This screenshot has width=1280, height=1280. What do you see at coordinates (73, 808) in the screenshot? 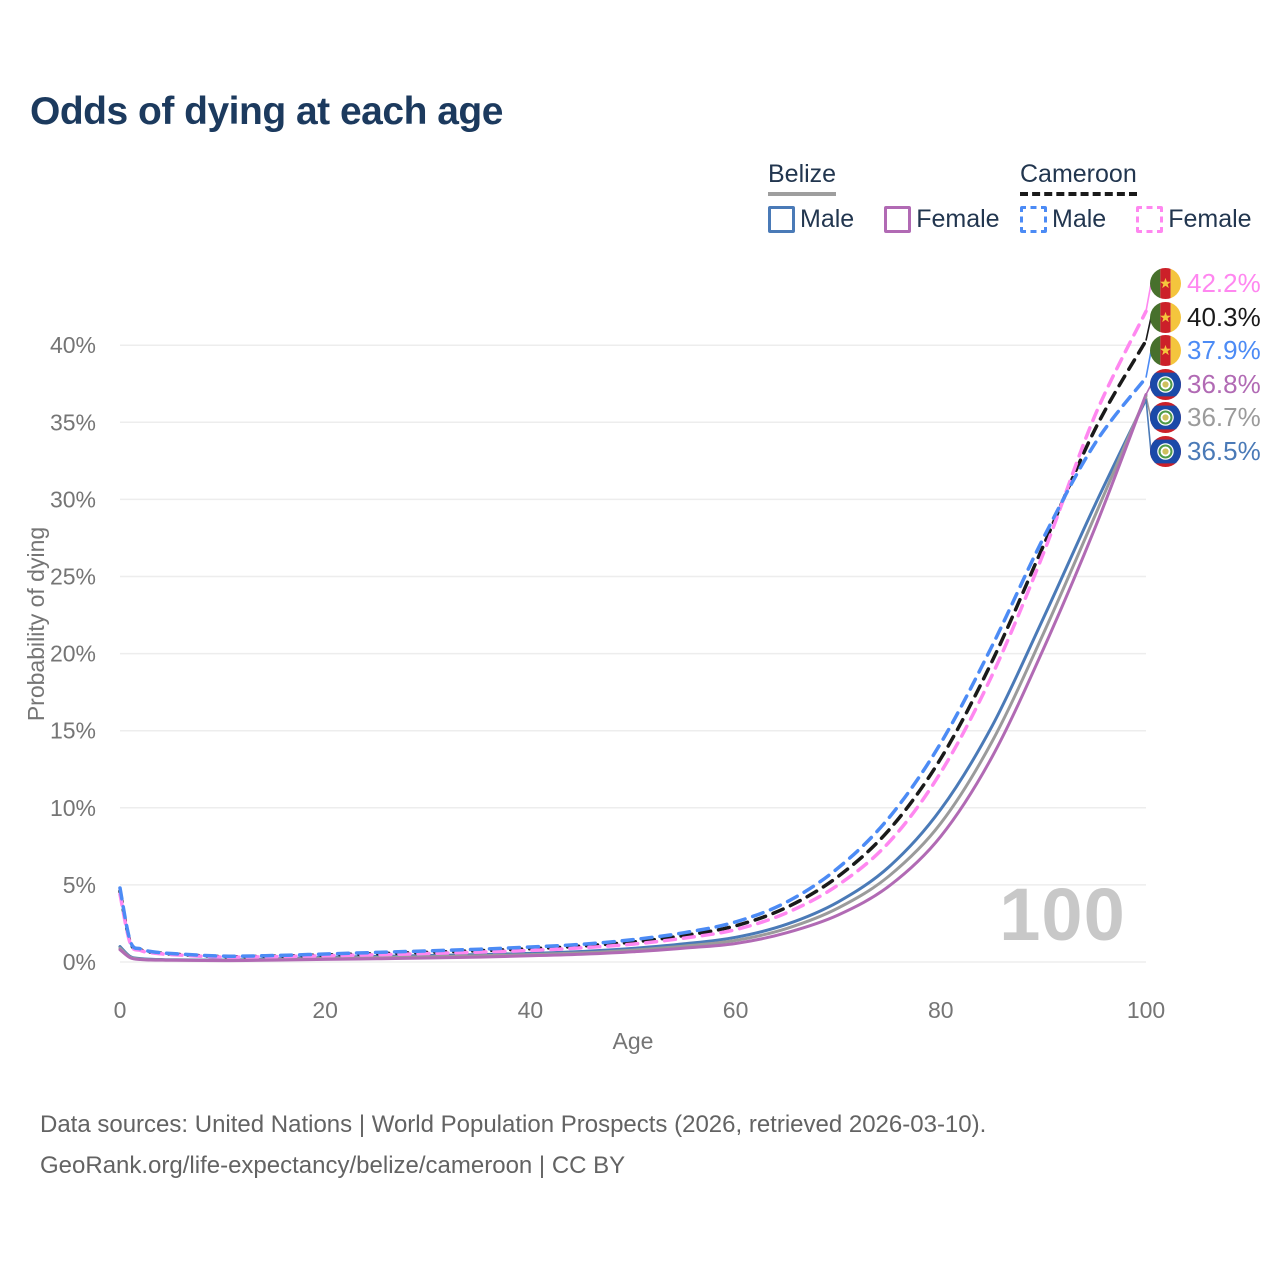
I see `y-tick-label: 10%` at bounding box center [73, 808].